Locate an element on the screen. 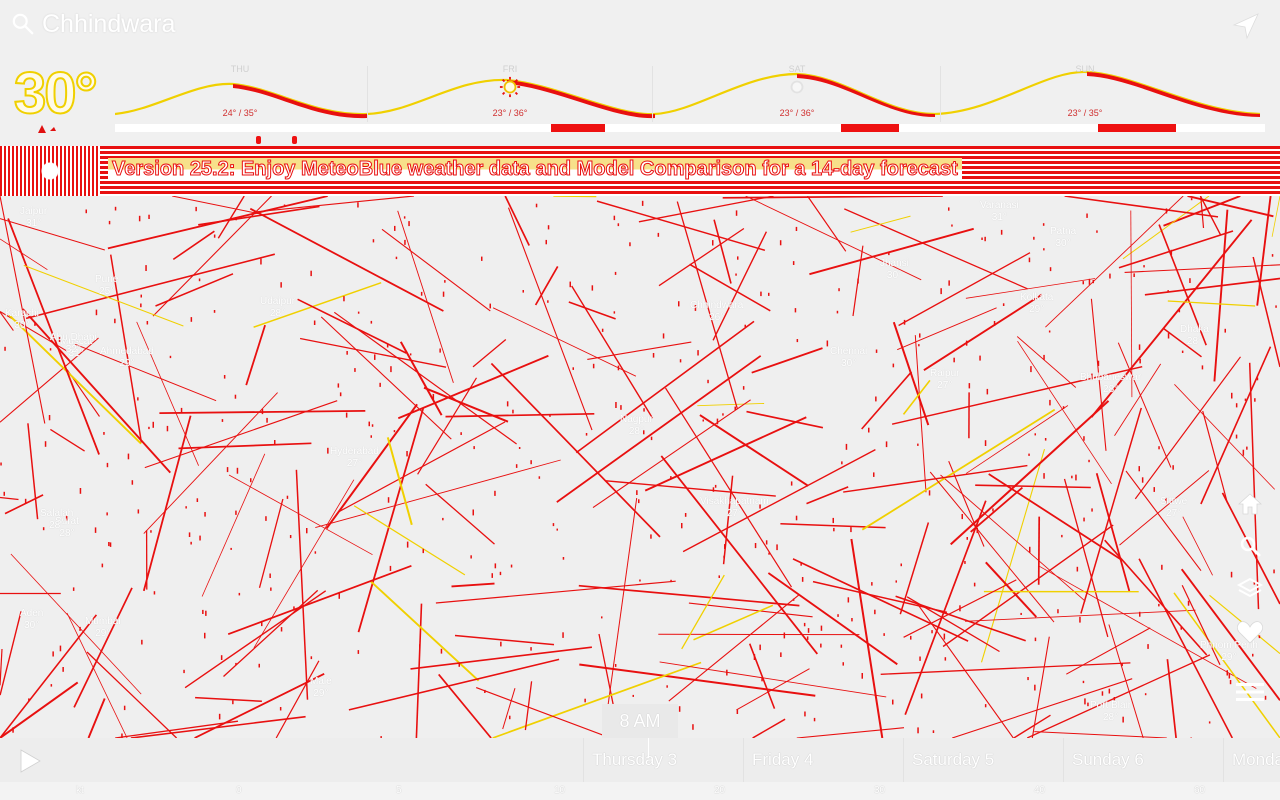 The image size is (1280, 800). home-button is located at coordinates (1250, 504).